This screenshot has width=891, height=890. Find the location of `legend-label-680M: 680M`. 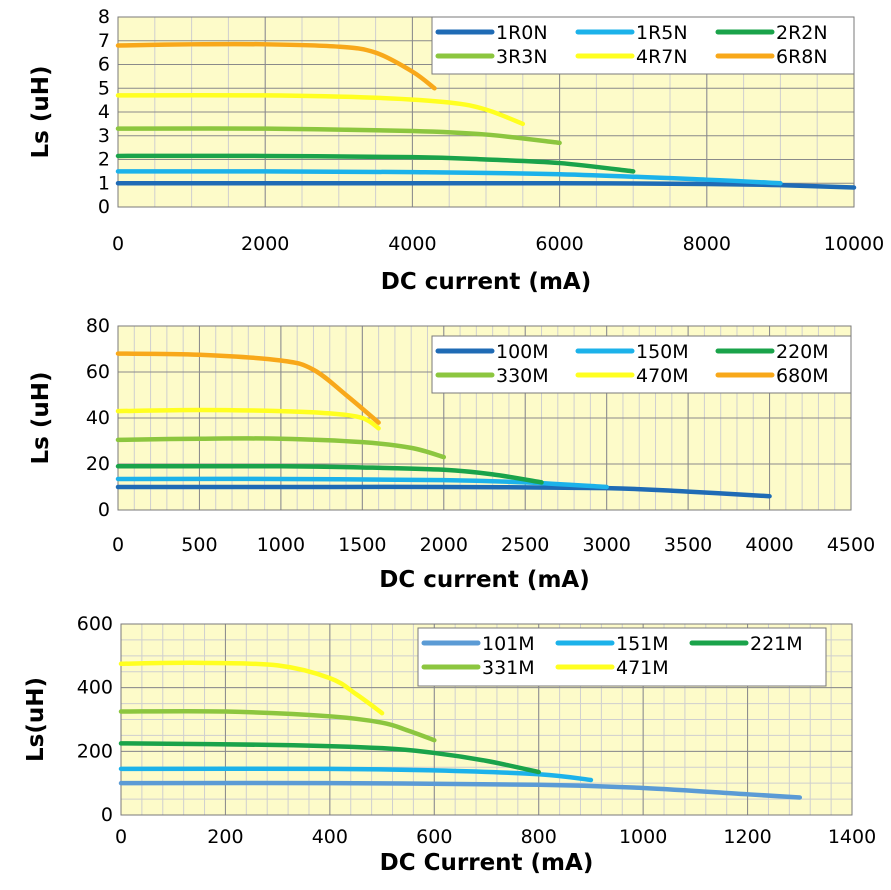

legend-label-680M: 680M is located at coordinates (802, 376).